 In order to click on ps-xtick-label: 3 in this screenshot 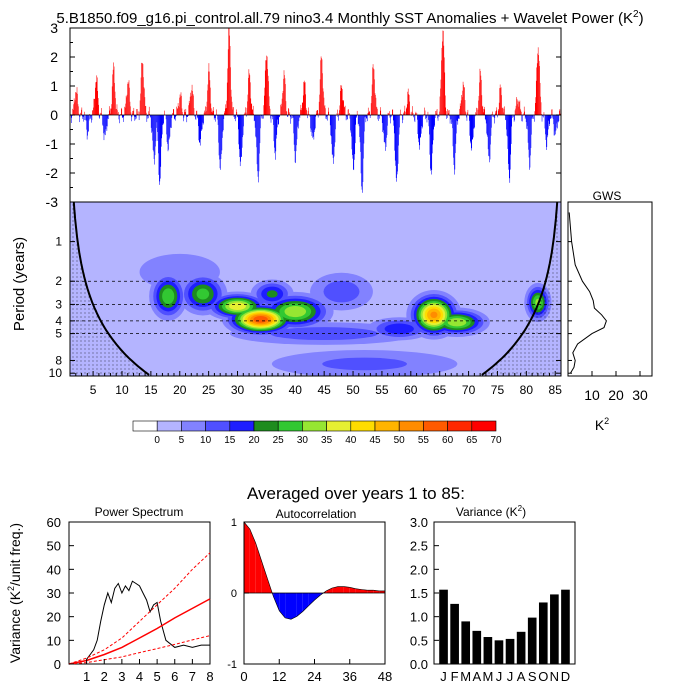, I will do `click(121, 676)`.